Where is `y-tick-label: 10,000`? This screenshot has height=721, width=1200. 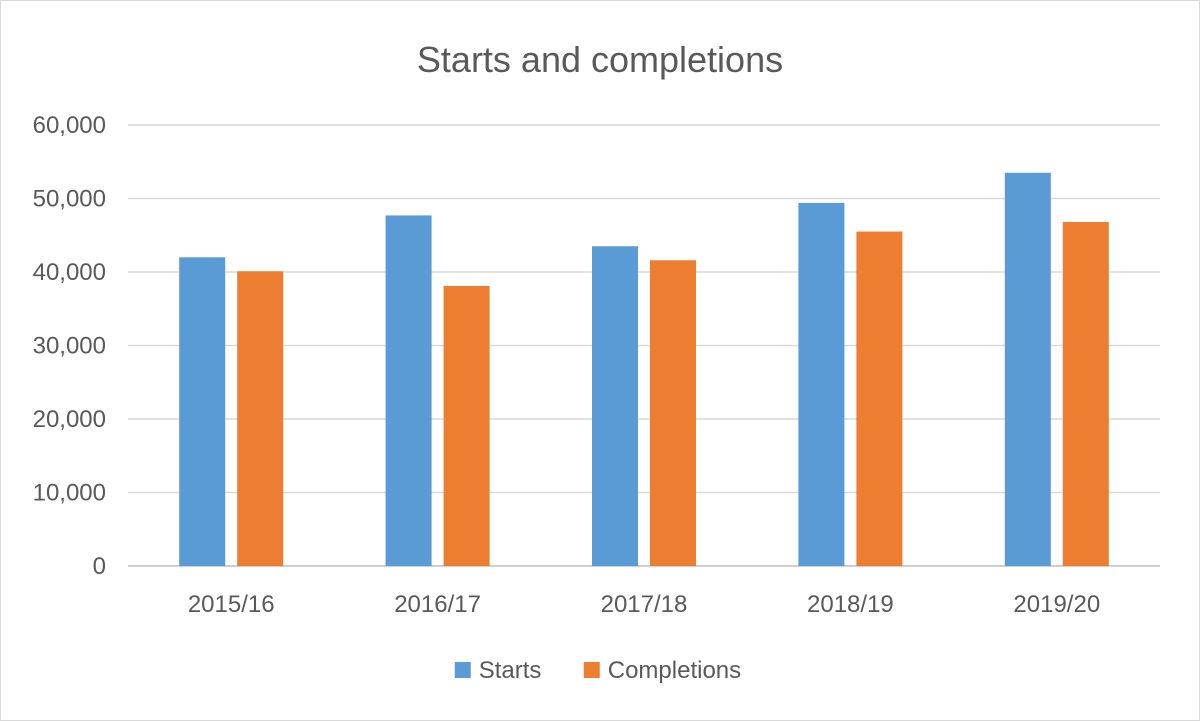 y-tick-label: 10,000 is located at coordinates (69, 493).